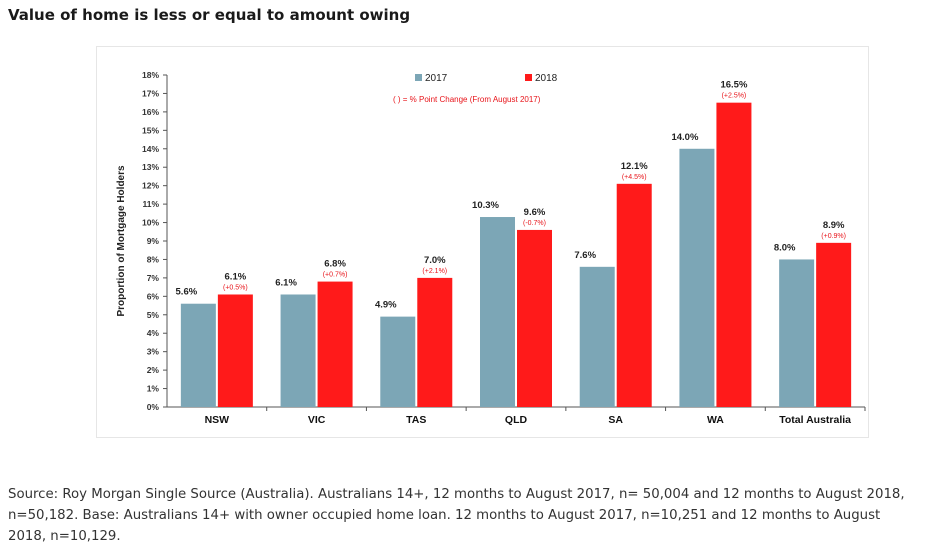  I want to click on annotation-note: ( ) = % Point Change (From August 2017), so click(467, 99).